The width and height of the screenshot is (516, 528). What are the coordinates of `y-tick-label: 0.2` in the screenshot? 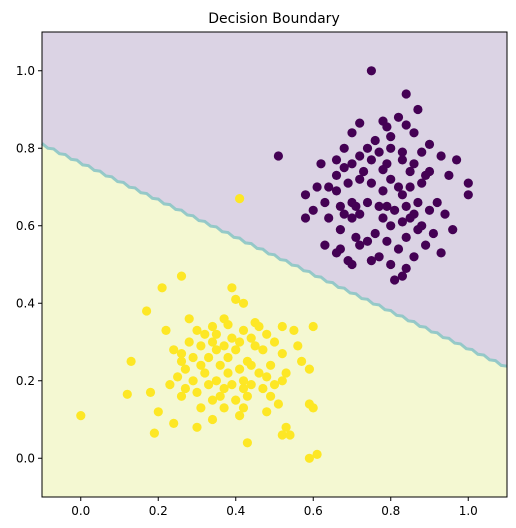 It's located at (25, 381).